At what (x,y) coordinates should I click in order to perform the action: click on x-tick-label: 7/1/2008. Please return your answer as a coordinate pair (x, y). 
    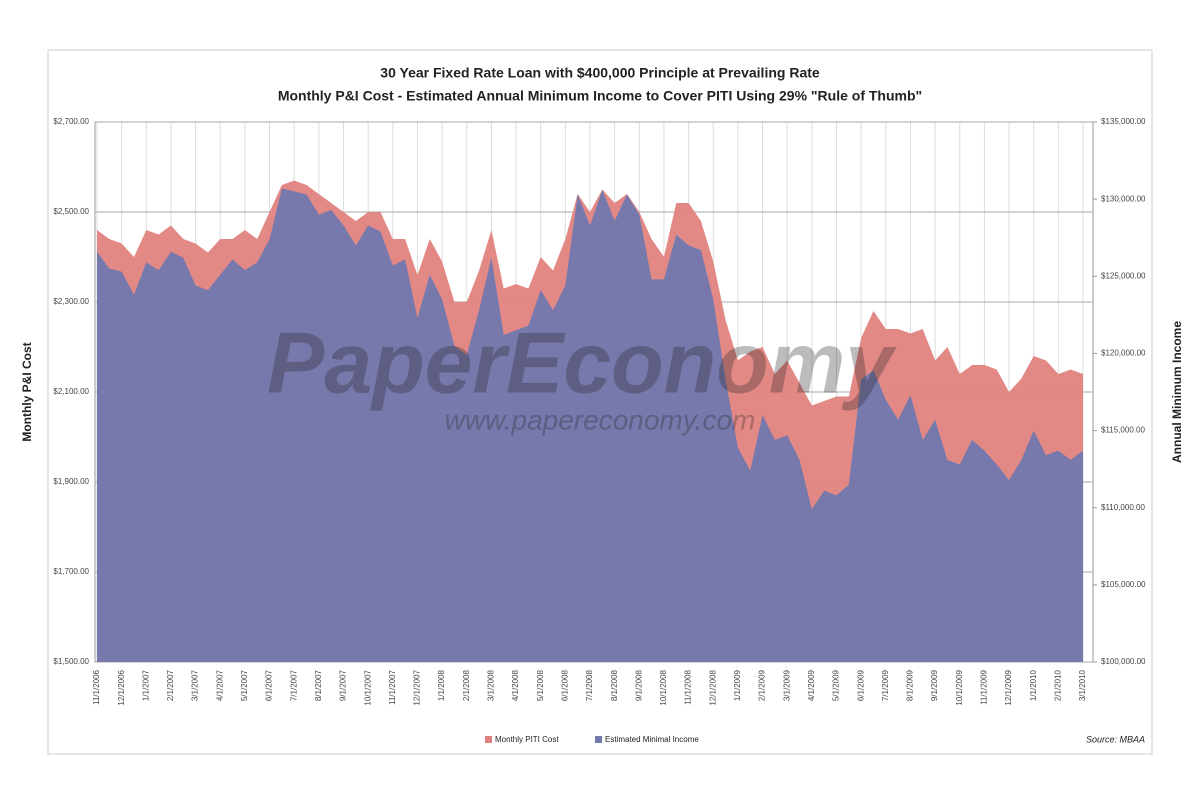
    Looking at the image, I should click on (589, 685).